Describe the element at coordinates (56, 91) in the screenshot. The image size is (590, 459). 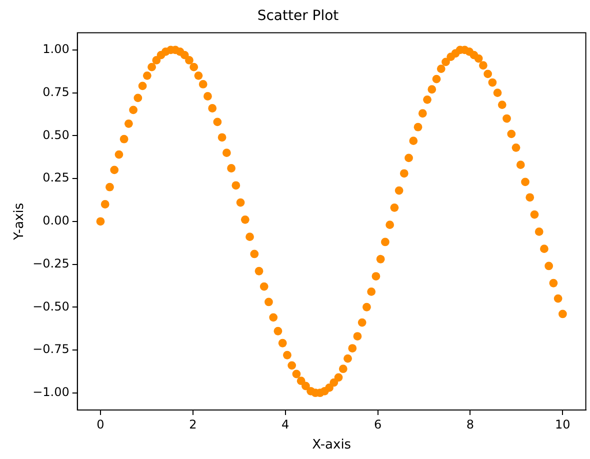
I see `y-tick-label: 0.75` at that location.